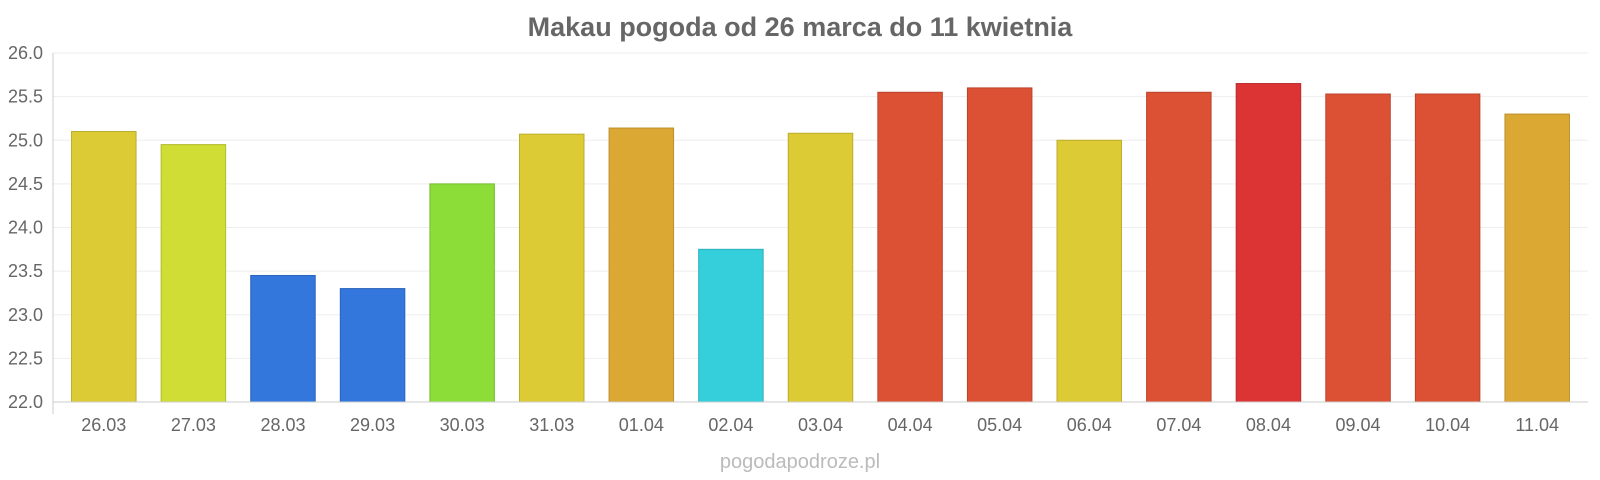 The width and height of the screenshot is (1600, 480). I want to click on y-tick-label: 22.5, so click(25, 358).